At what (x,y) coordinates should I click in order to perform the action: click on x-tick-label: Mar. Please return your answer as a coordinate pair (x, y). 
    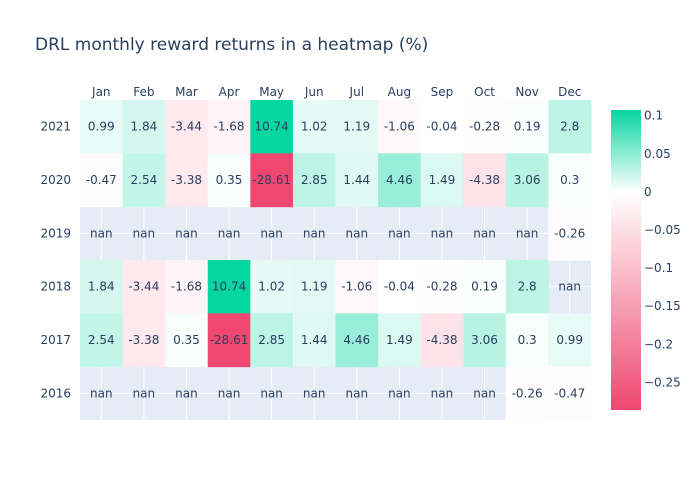
    Looking at the image, I should click on (186, 92).